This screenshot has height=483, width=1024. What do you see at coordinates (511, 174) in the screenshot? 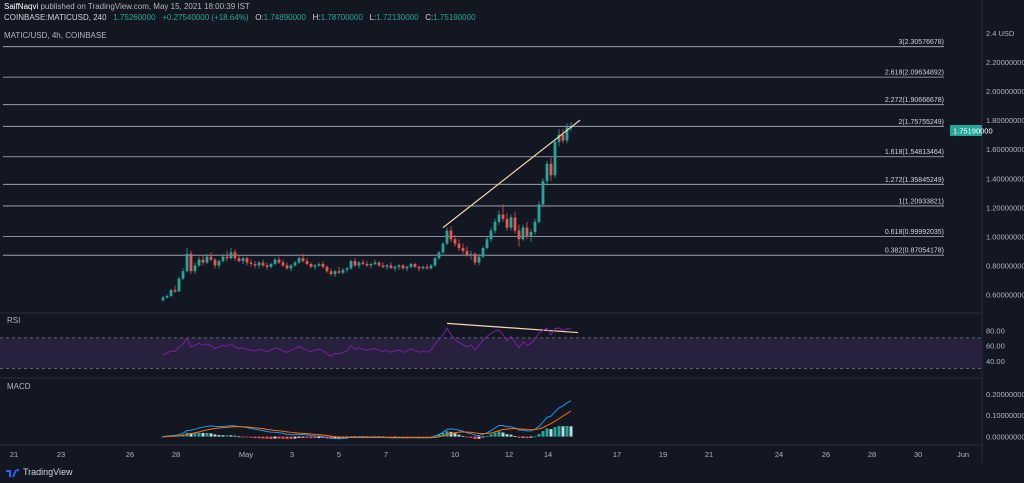
I see `price-trendline` at bounding box center [511, 174].